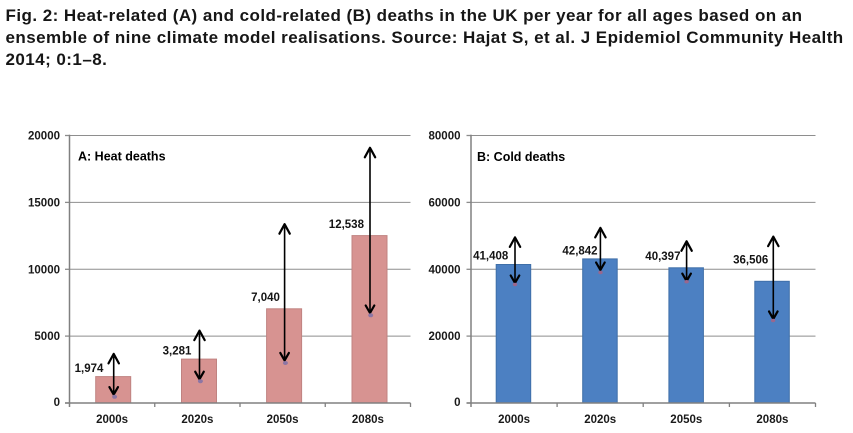 This screenshot has height=433, width=853. What do you see at coordinates (491, 257) in the screenshot?
I see `svg-text: 41,408` at bounding box center [491, 257].